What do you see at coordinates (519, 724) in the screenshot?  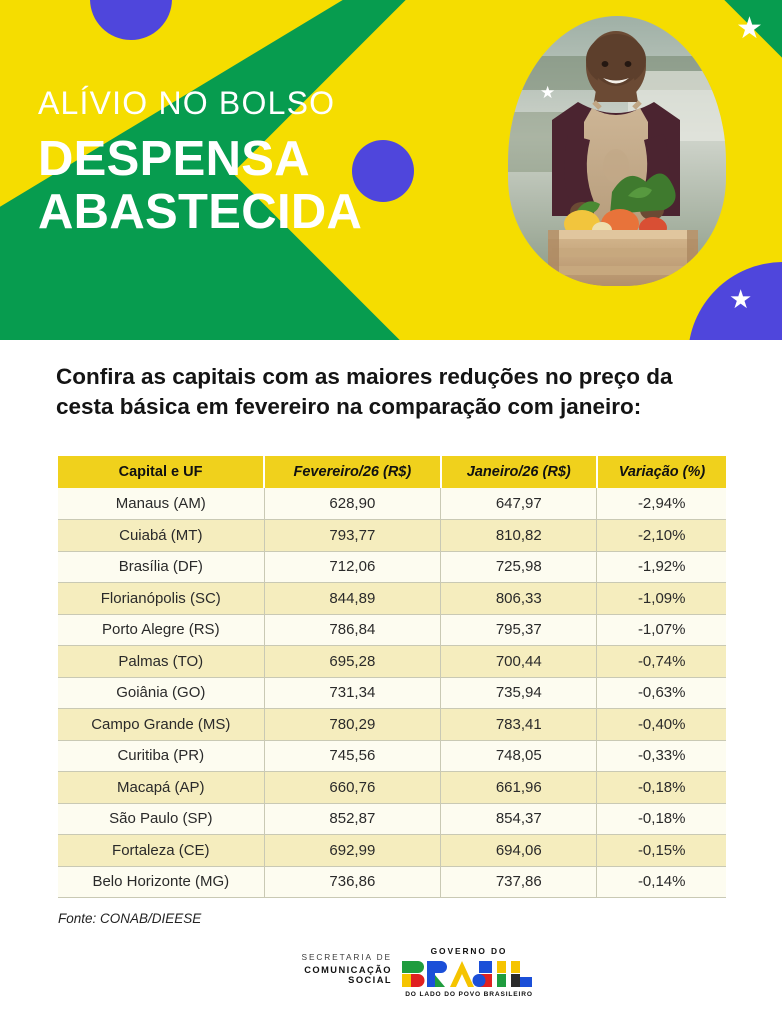 I see `janeiro-cell: 783,41` at bounding box center [519, 724].